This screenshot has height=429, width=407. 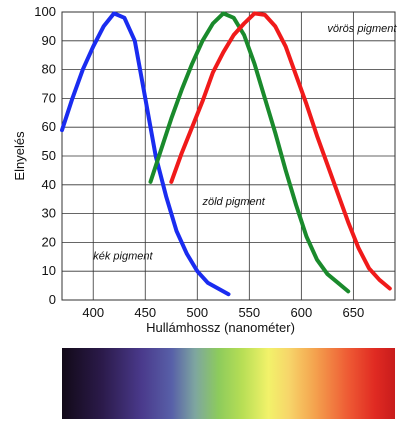 What do you see at coordinates (49, 213) in the screenshot?
I see `y-tick-label: 30` at bounding box center [49, 213].